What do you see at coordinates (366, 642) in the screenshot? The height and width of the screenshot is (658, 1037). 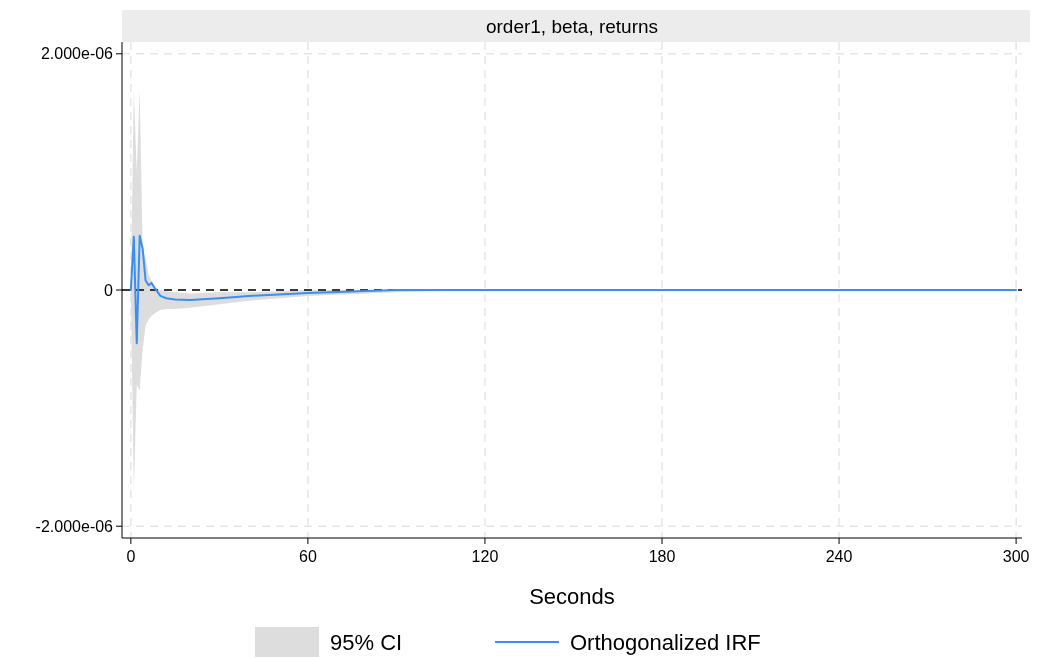 I see `text: 95% CI` at bounding box center [366, 642].